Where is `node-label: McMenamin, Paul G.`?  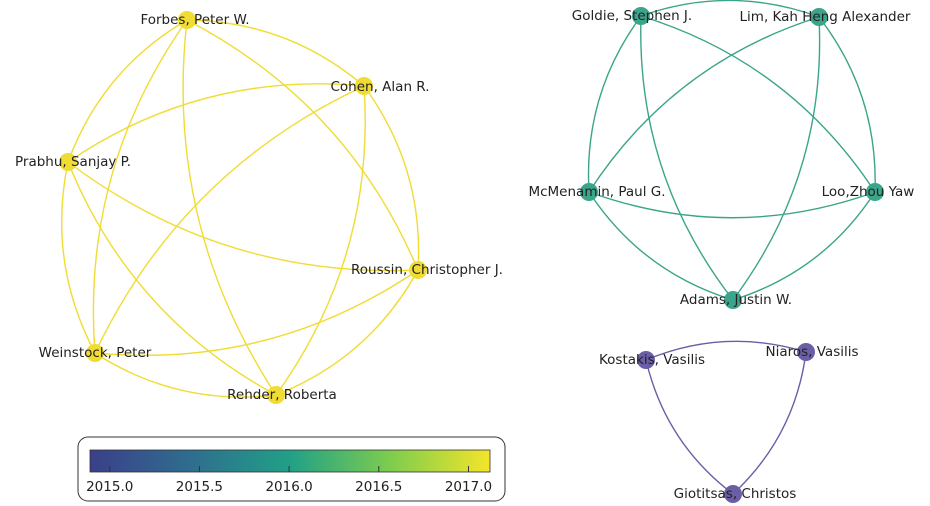 node-label: McMenamin, Paul G. is located at coordinates (596, 192).